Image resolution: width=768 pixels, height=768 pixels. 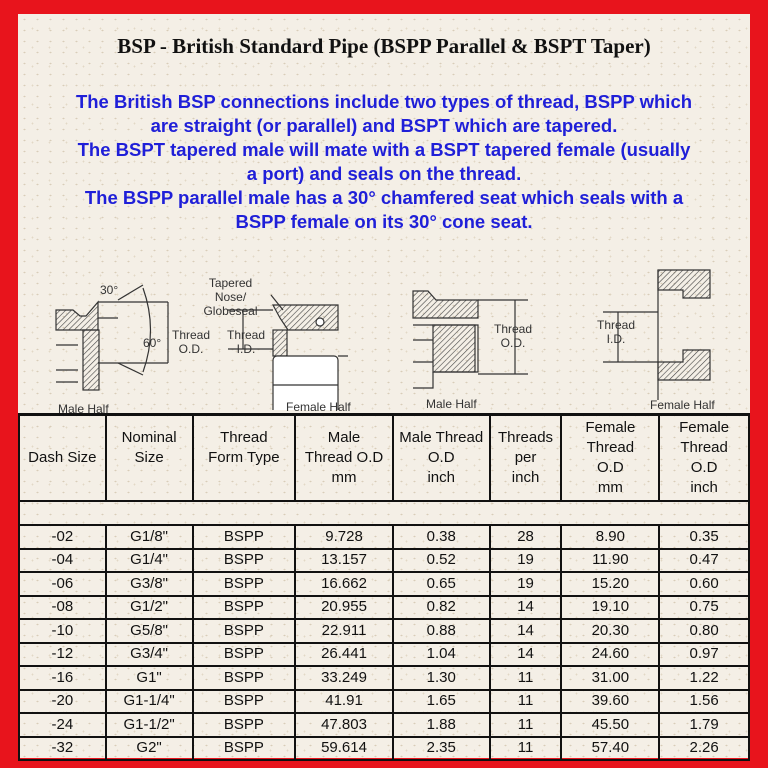 I want to click on cell-nominal-size: G3/4", so click(x=149, y=654).